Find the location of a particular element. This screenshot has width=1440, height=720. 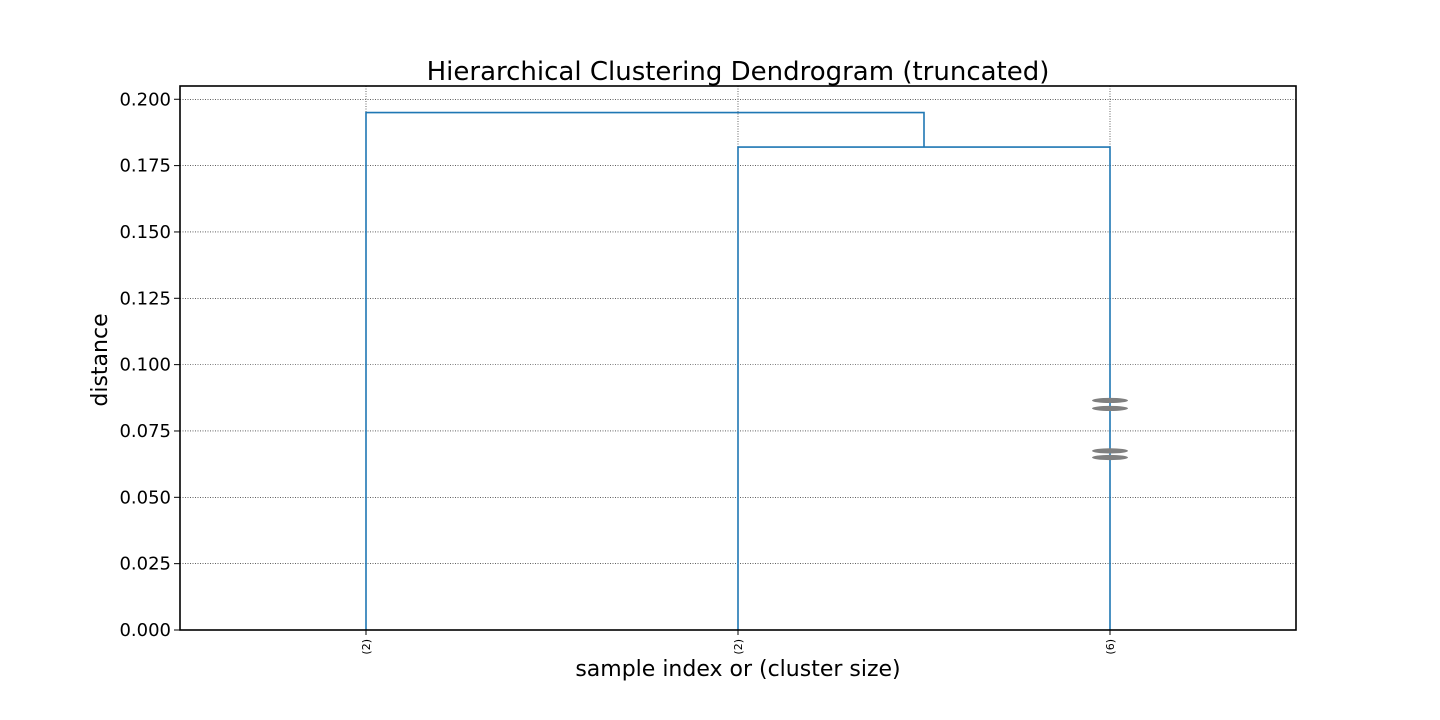

y-tick-label: 0.025 is located at coordinates (145, 564).